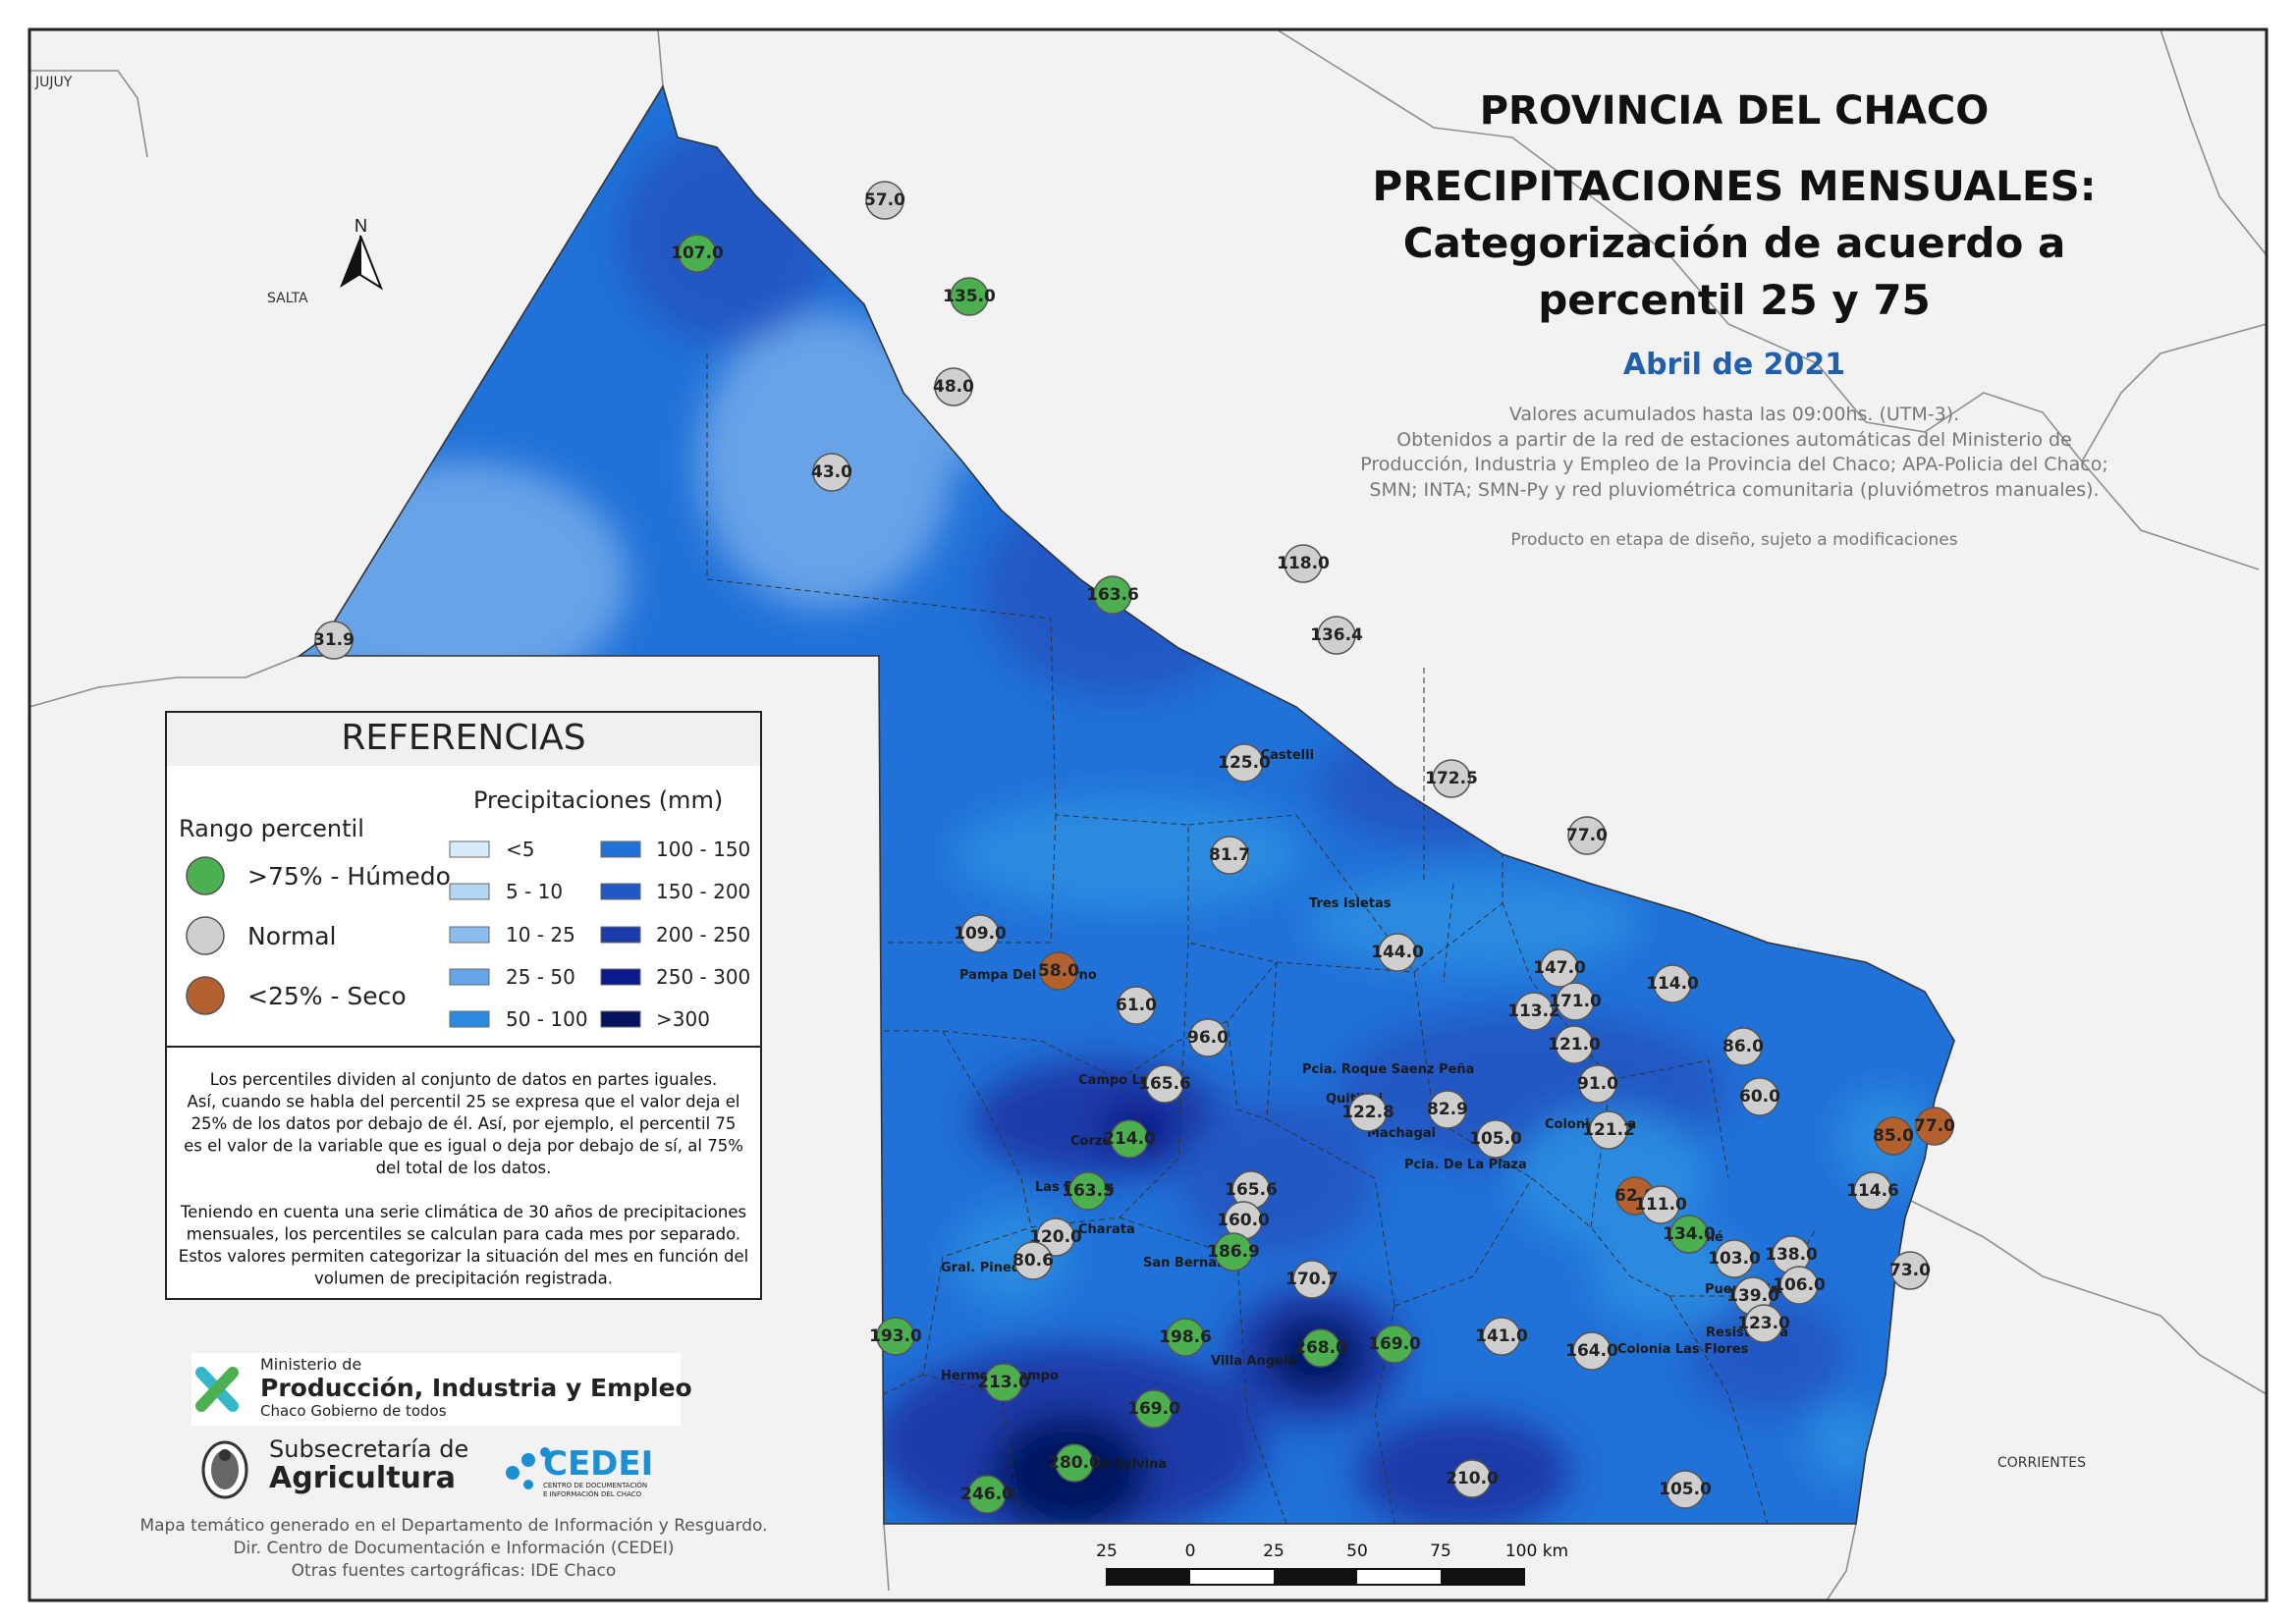 The height and width of the screenshot is (1623, 2296). I want to click on station-value: 107.0, so click(697, 253).